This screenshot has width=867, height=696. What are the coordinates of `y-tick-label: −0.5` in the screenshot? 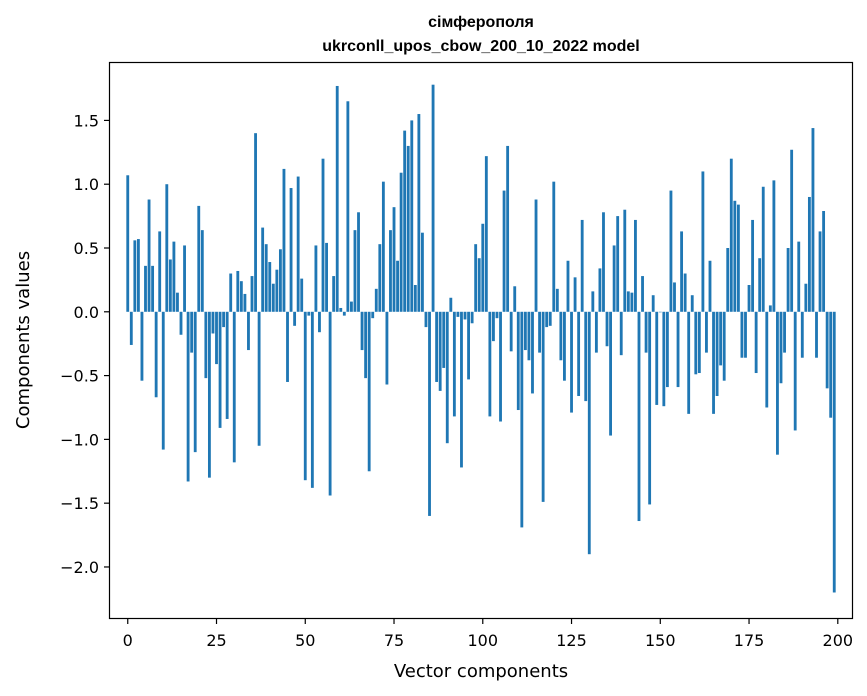 It's located at (79, 376).